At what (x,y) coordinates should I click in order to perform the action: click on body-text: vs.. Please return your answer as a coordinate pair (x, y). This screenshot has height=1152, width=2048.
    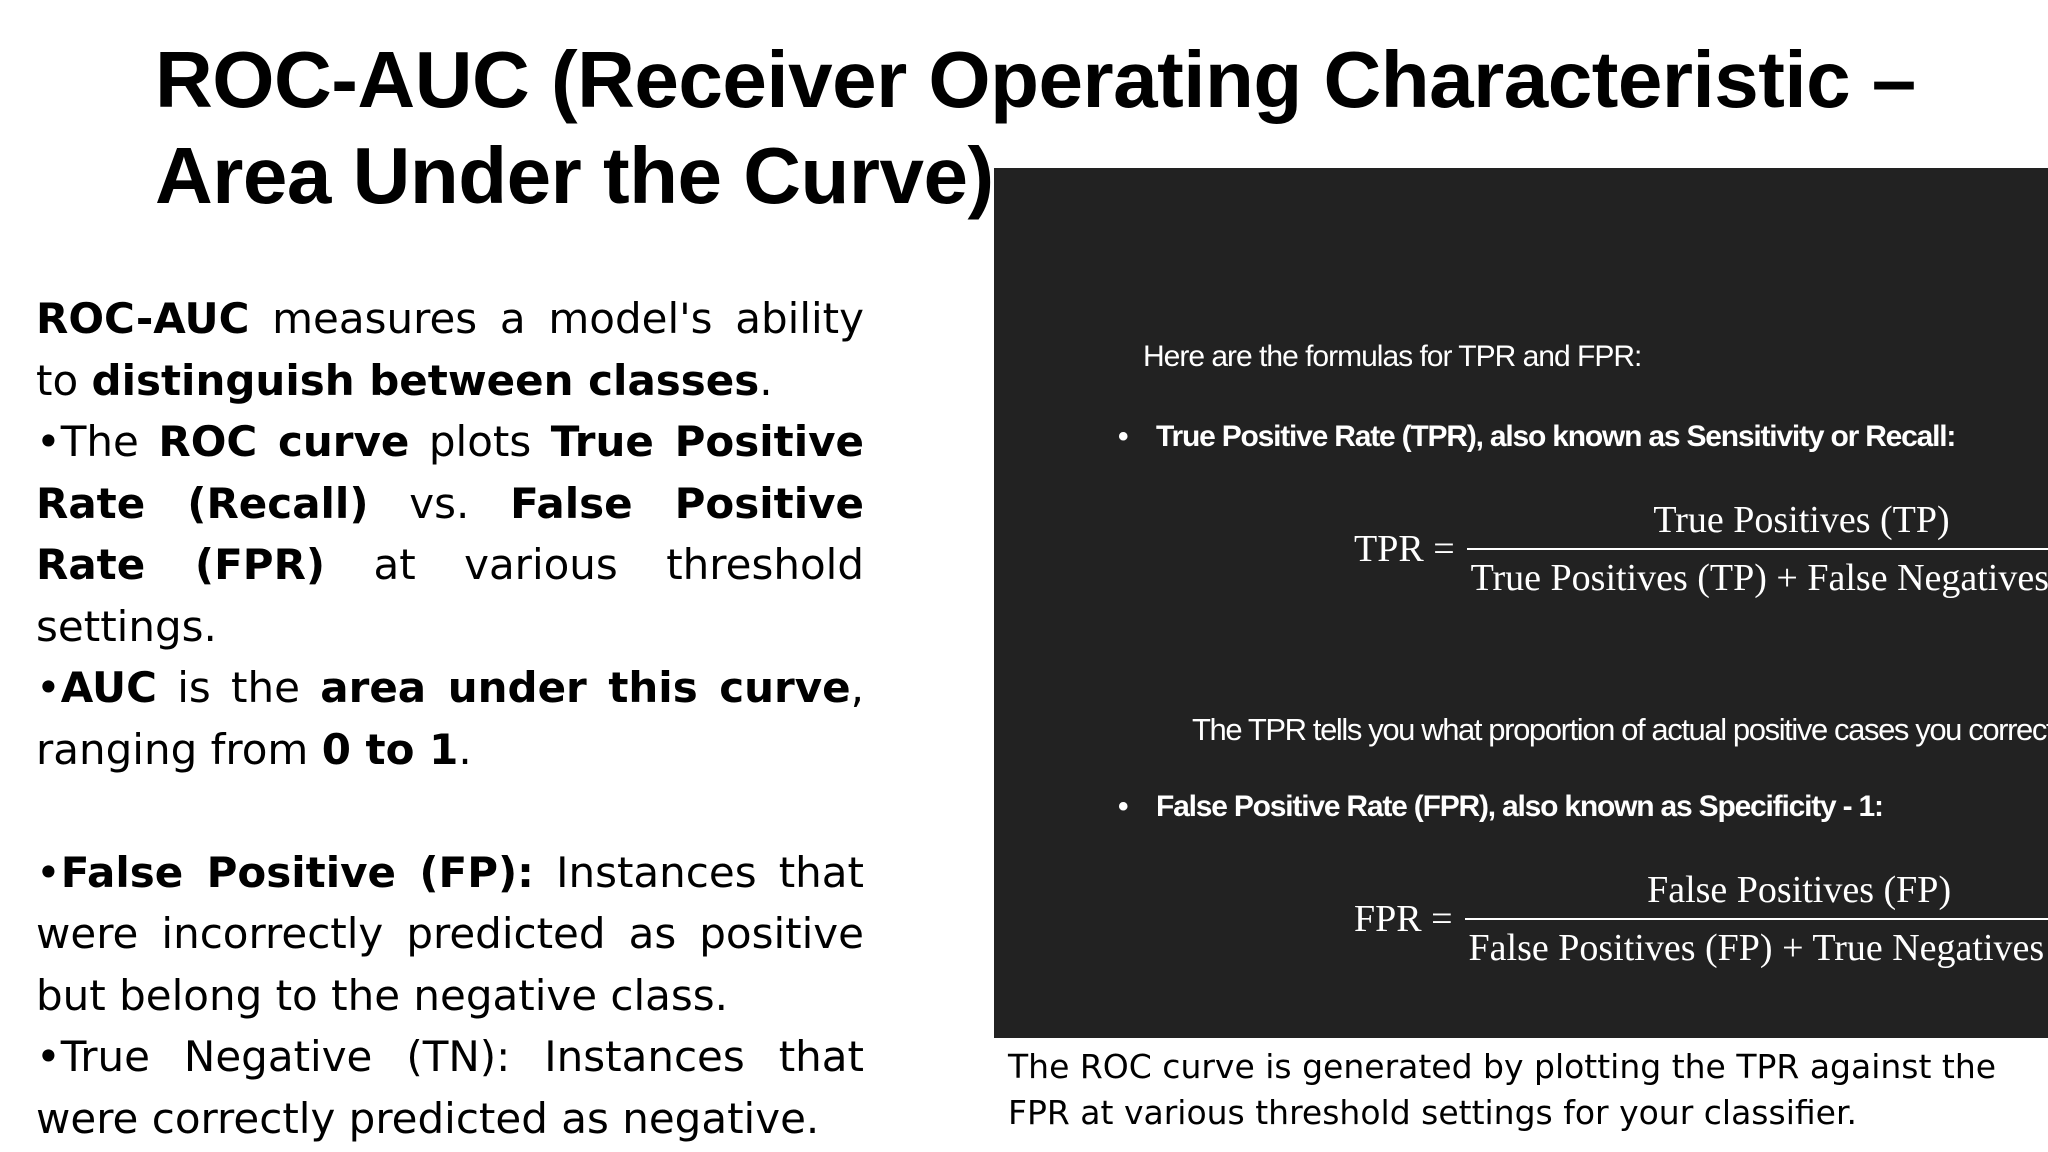
    Looking at the image, I should click on (439, 503).